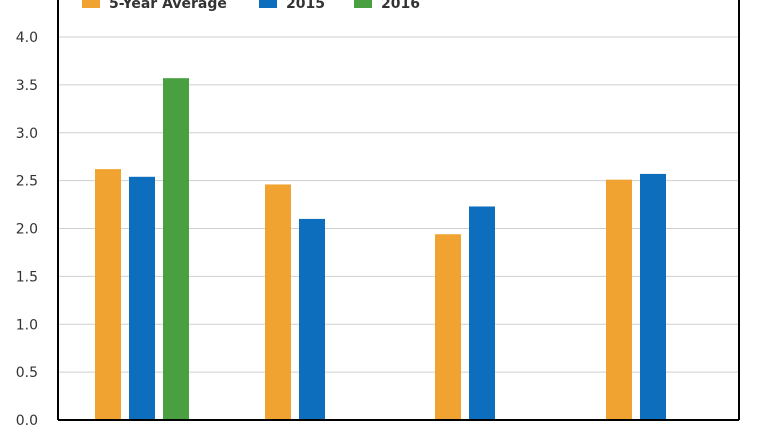 Image resolution: width=764 pixels, height=432 pixels. Describe the element at coordinates (305, 6) in the screenshot. I see `legend-label-2015: 2015` at that location.